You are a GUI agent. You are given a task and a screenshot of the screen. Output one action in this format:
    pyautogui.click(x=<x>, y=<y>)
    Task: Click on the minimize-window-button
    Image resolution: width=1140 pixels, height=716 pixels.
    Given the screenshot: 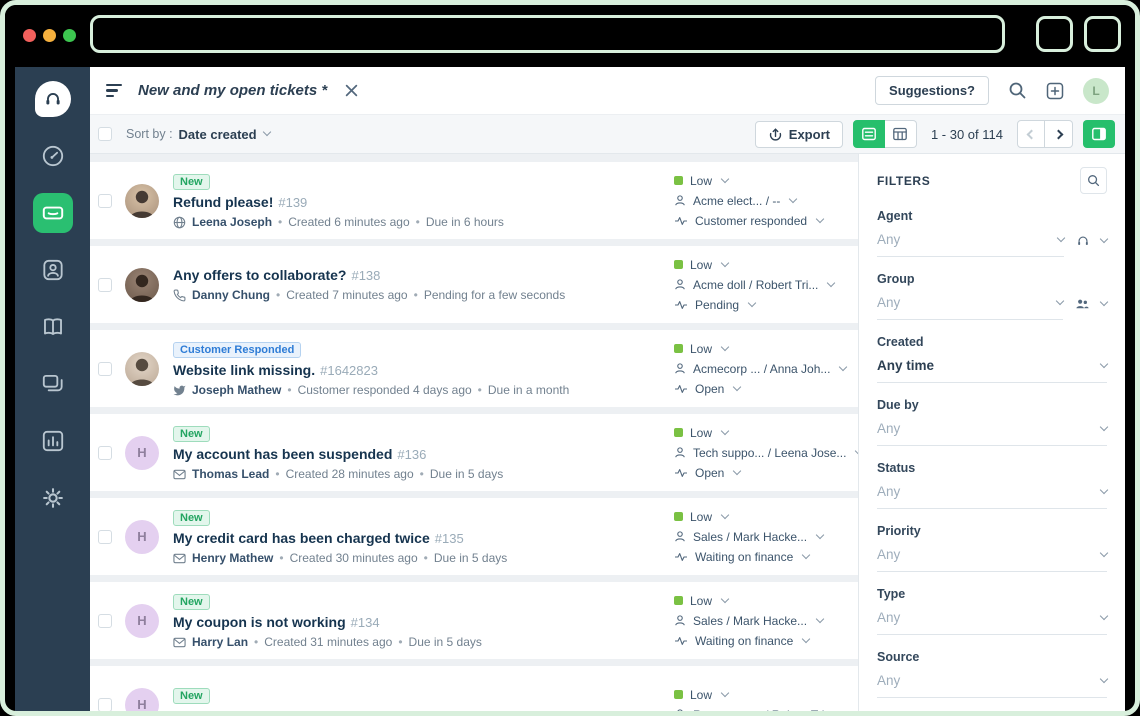 What is the action you would take?
    pyautogui.click(x=49, y=35)
    